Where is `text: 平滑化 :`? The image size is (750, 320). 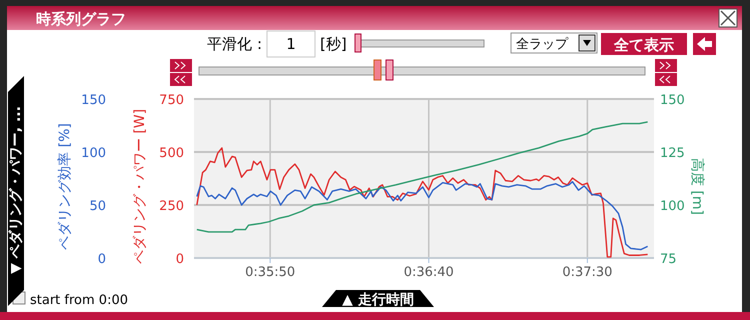
text: 平滑化 : is located at coordinates (234, 44).